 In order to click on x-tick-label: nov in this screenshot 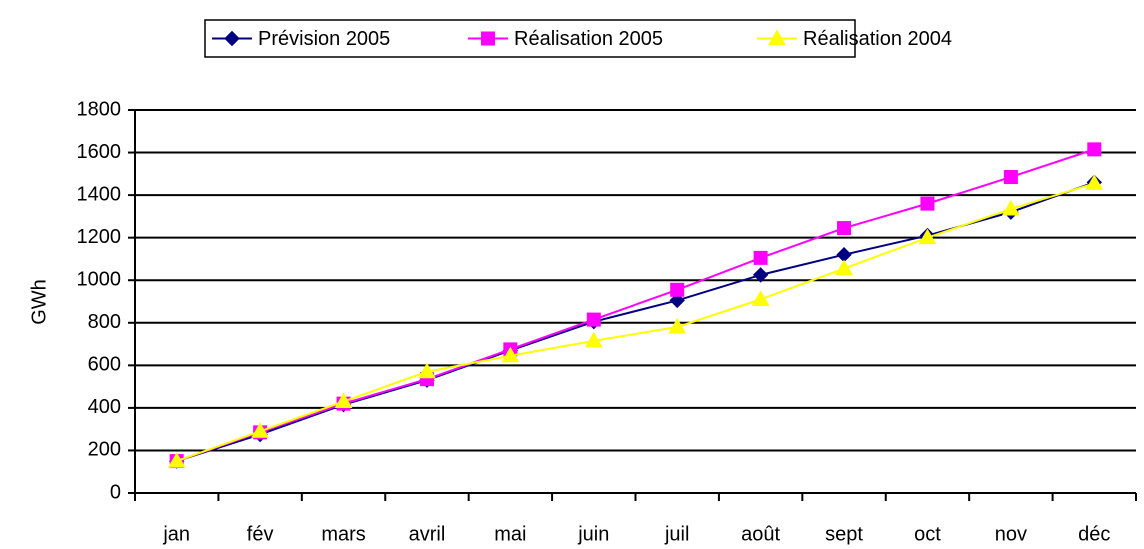, I will do `click(1011, 534)`.